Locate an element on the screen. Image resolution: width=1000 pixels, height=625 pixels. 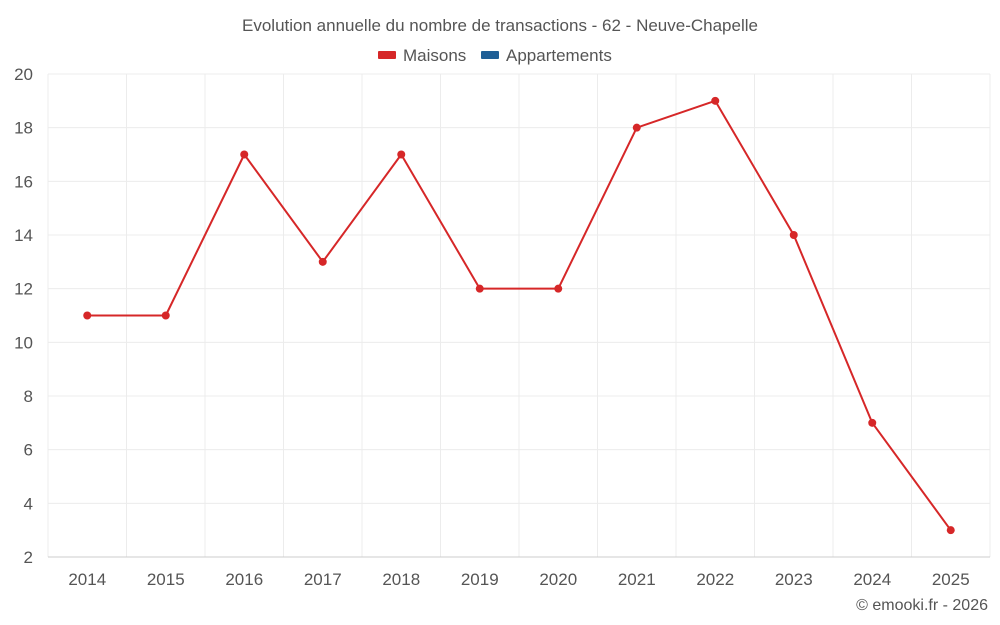
y-tick-label: 14 is located at coordinates (23, 235).